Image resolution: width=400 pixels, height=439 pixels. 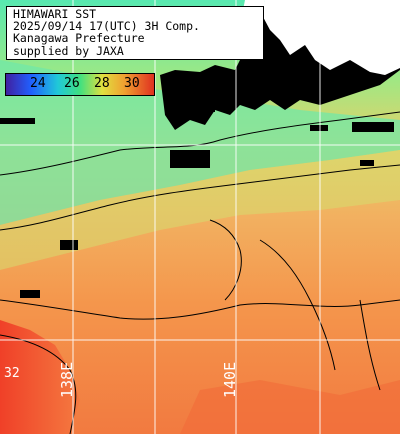 What do you see at coordinates (38, 83) in the screenshot?
I see `legend-tick-24: 24` at bounding box center [38, 83].